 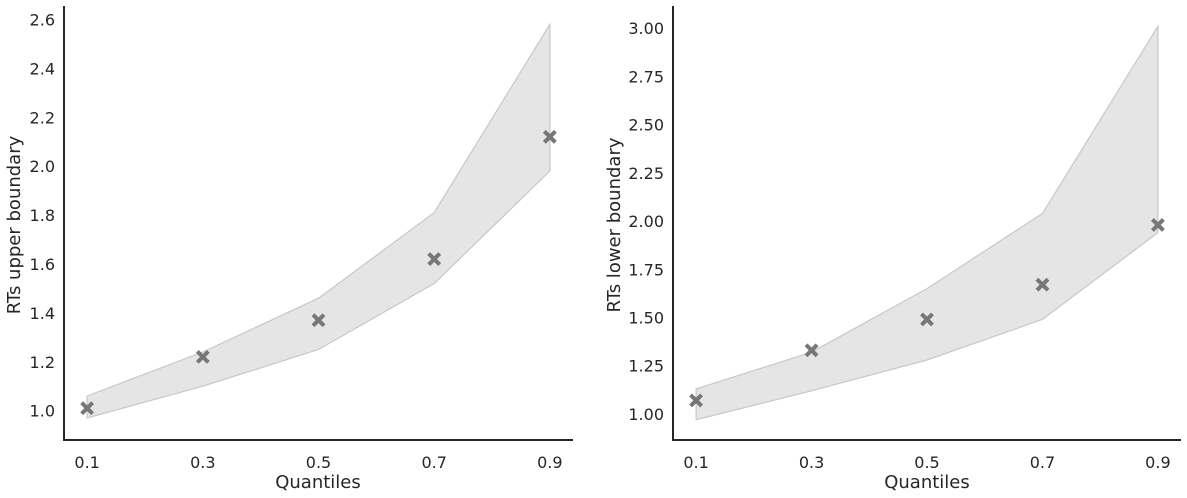 What do you see at coordinates (1157, 462) in the screenshot?
I see `xtick-label-right: 0.9` at bounding box center [1157, 462].